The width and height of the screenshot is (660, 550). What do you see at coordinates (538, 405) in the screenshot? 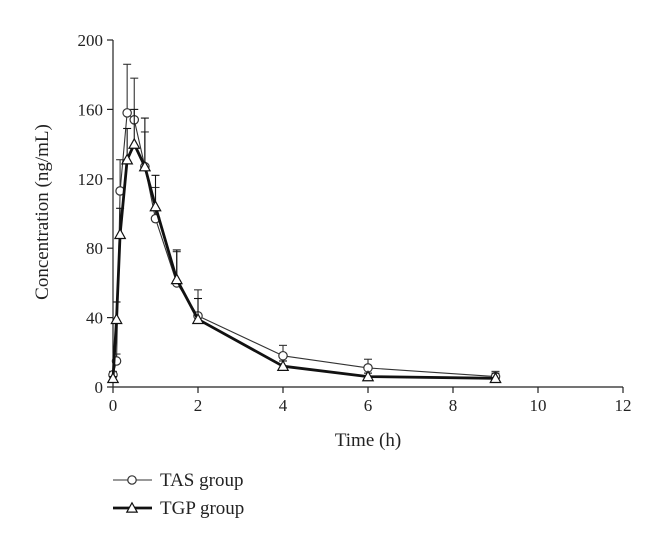
I see `x-tick-label: 10` at bounding box center [538, 405].